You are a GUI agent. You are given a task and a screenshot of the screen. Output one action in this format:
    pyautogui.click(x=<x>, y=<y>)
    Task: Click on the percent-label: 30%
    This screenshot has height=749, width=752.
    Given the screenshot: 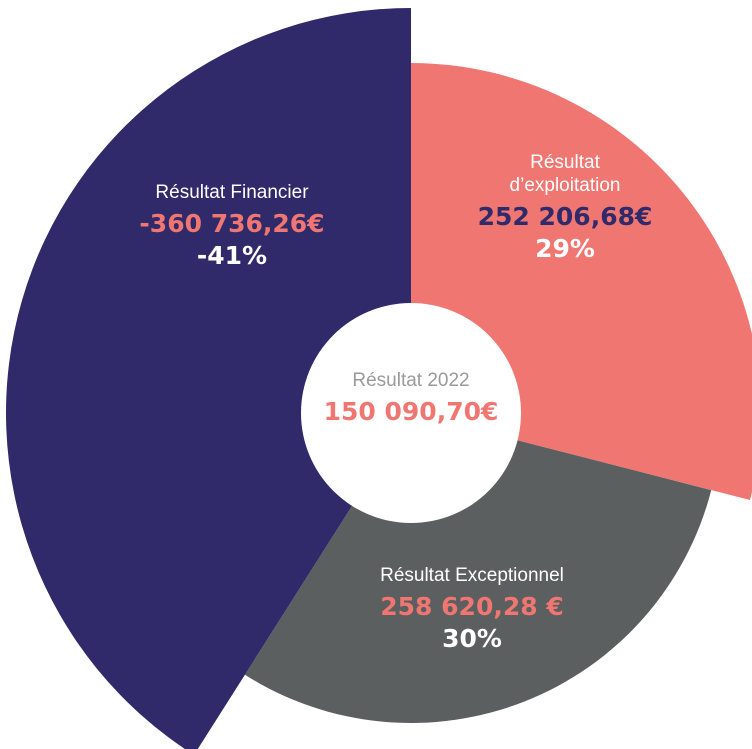 What is the action you would take?
    pyautogui.click(x=472, y=638)
    